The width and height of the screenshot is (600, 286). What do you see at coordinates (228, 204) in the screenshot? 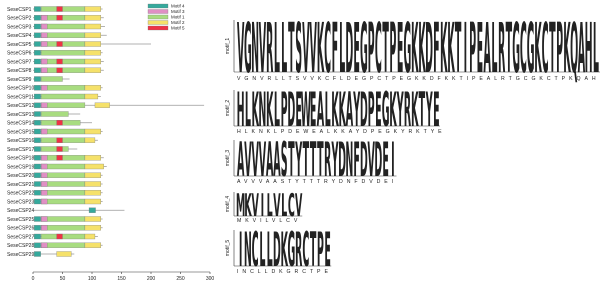
I see `logo-label: motif_4` at bounding box center [228, 204].